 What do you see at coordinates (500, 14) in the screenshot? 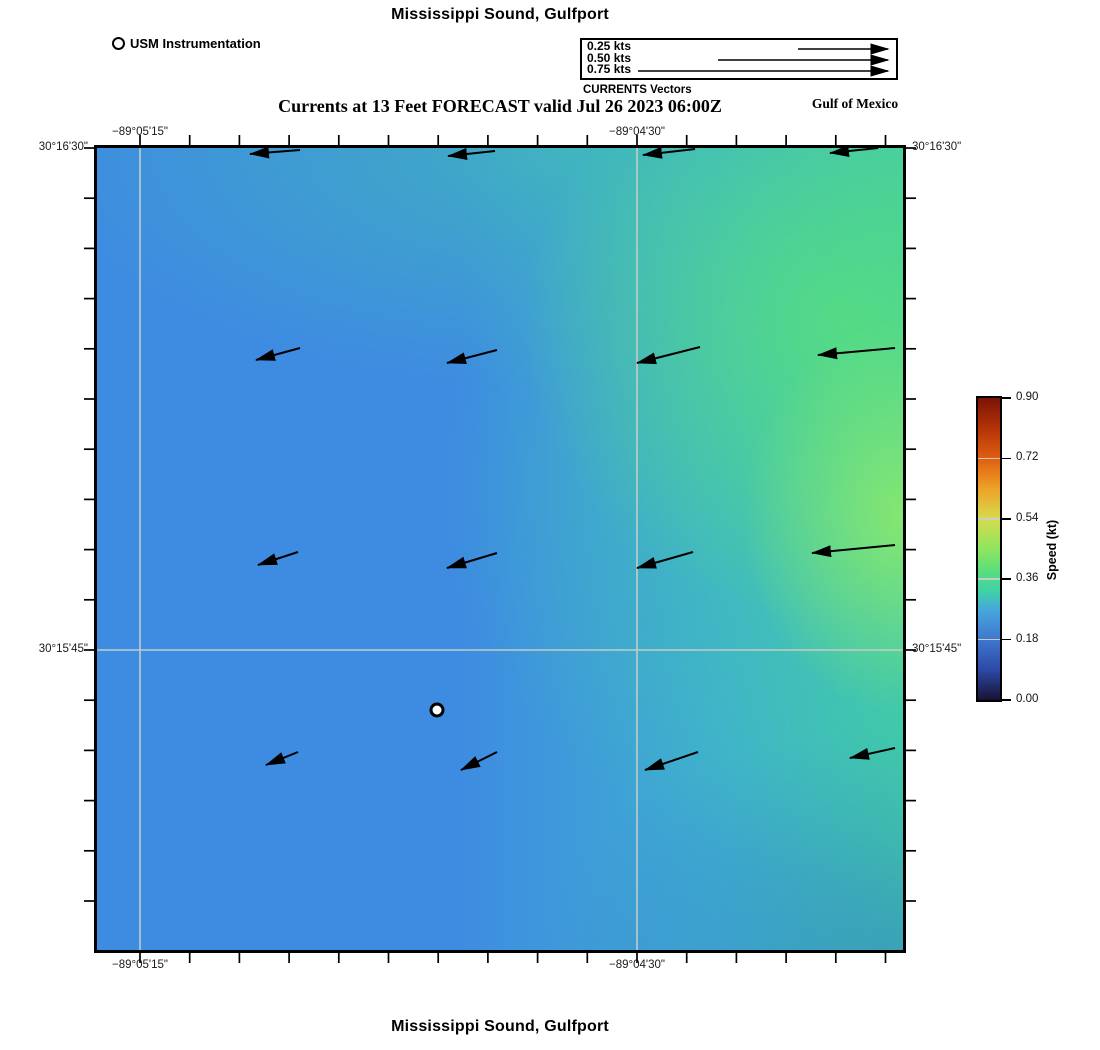
I see `figure-title: Mississippi Sound, Gulfport` at bounding box center [500, 14].